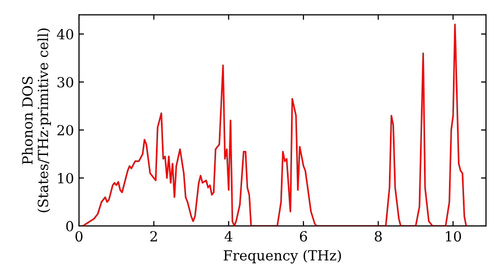 The height and width of the screenshot is (280, 500). Describe the element at coordinates (228, 236) in the screenshot. I see `x-tick-label: 4` at that location.